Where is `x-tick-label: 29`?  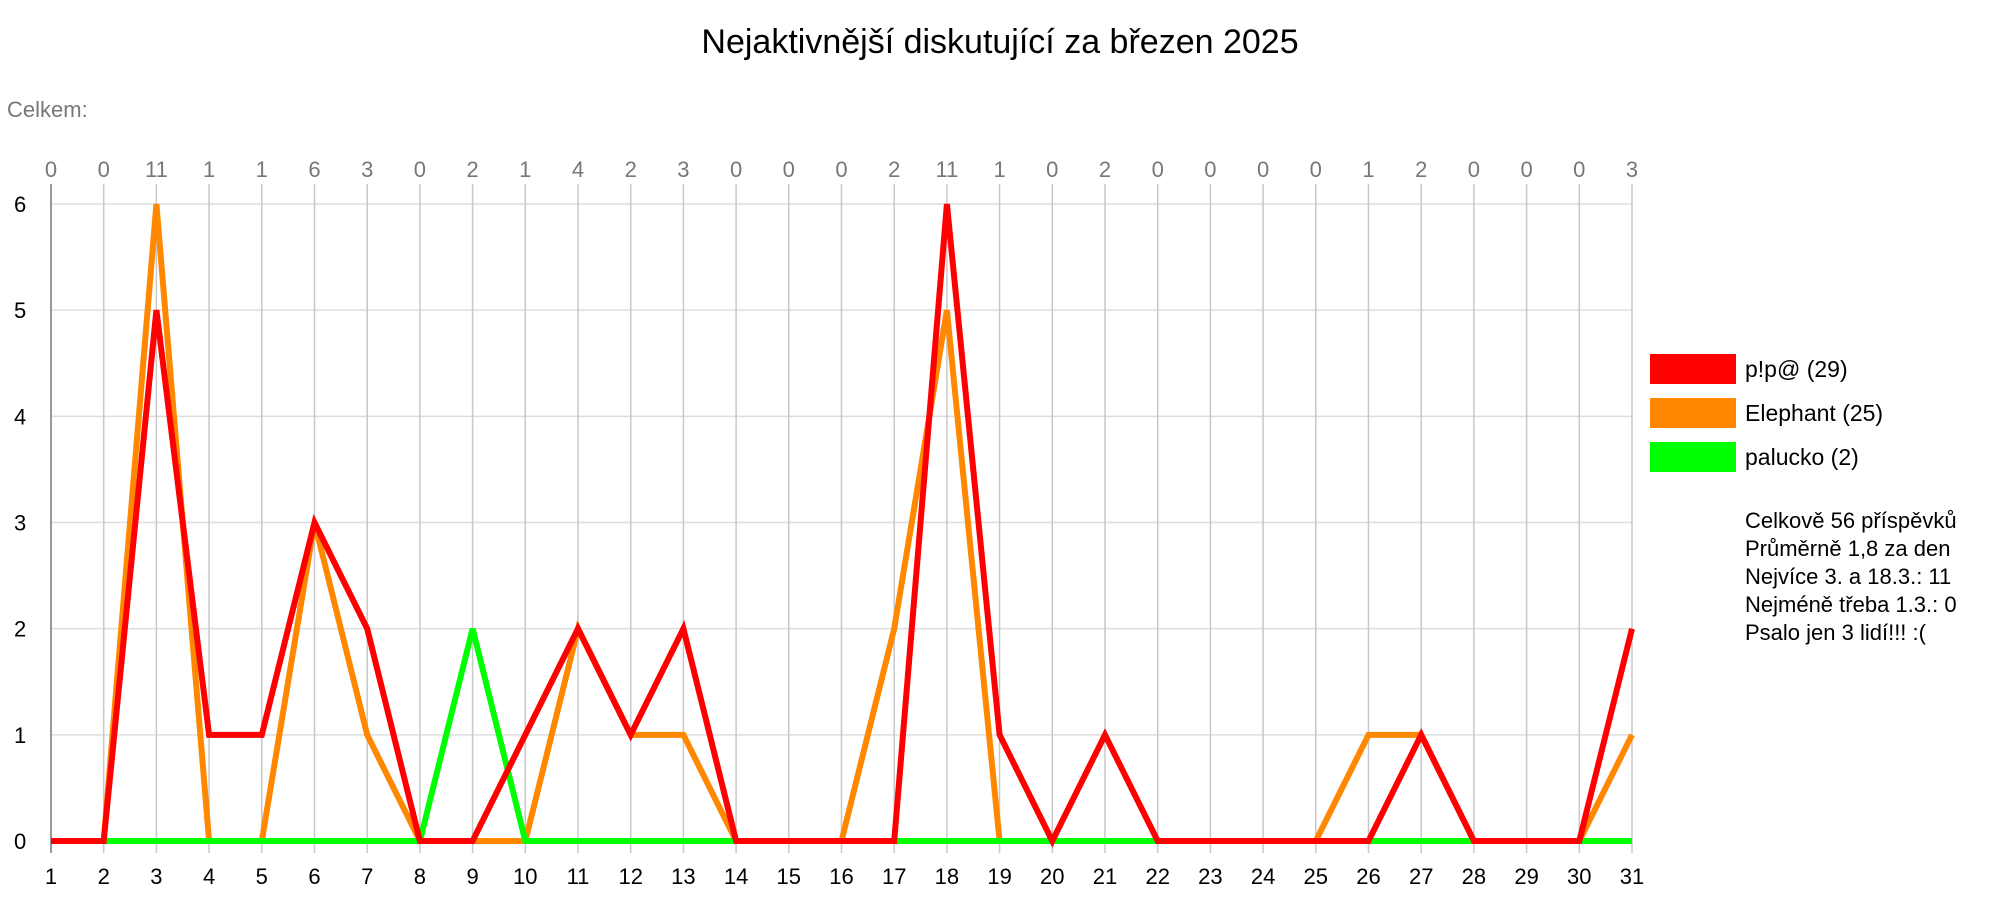 x-tick-label: 29 is located at coordinates (1526, 876).